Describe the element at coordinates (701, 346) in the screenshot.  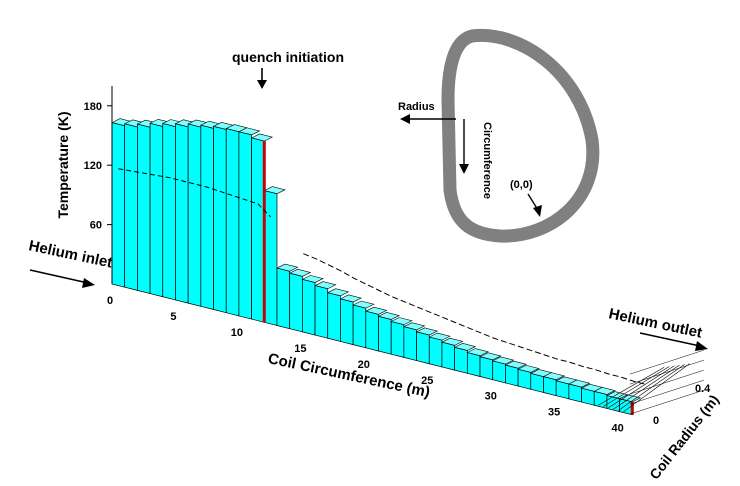
I see `helium-outlet-arrowhead` at that location.